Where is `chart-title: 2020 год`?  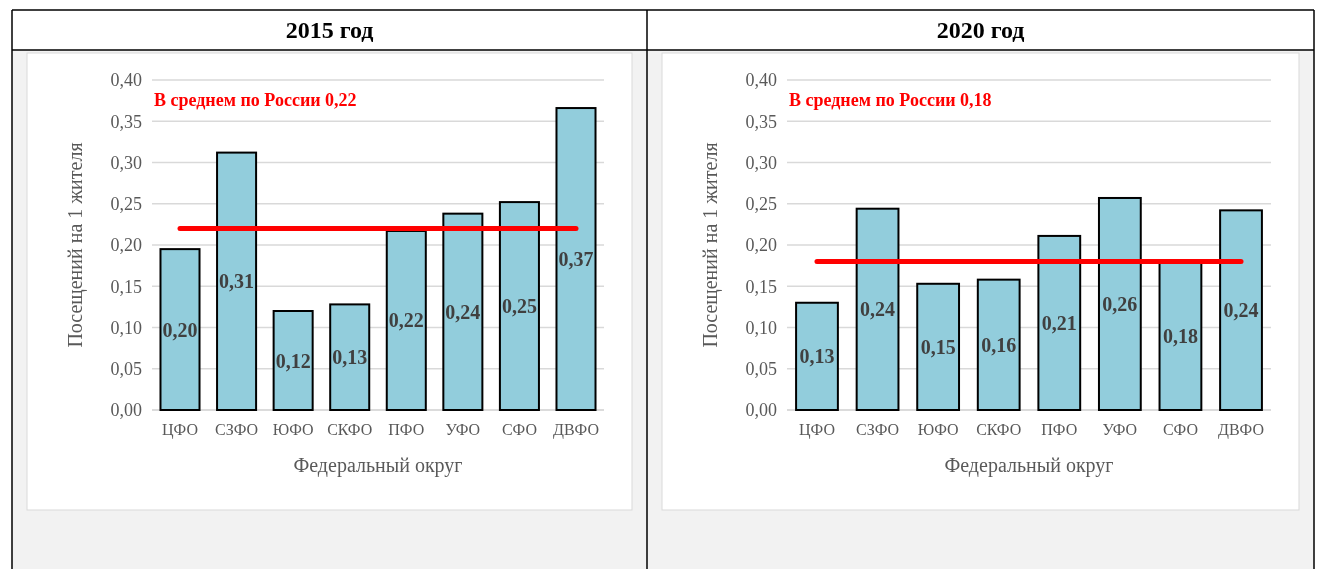 chart-title: 2020 год is located at coordinates (980, 30).